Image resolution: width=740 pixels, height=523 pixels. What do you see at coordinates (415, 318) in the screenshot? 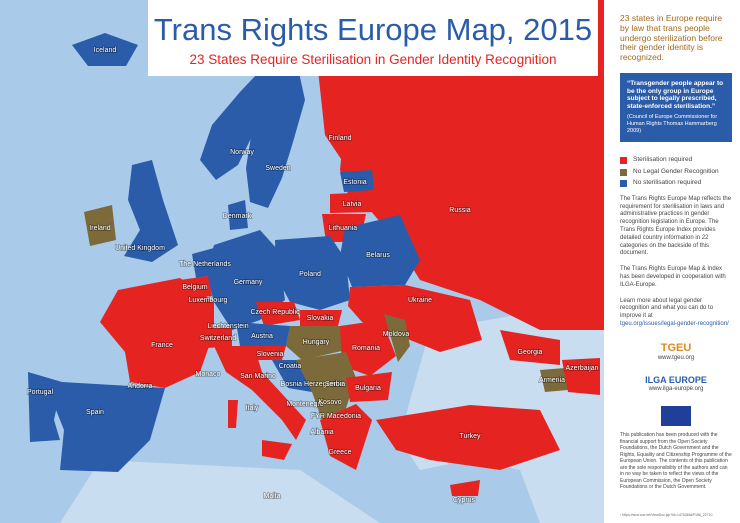
I see `ukraine` at bounding box center [415, 318].